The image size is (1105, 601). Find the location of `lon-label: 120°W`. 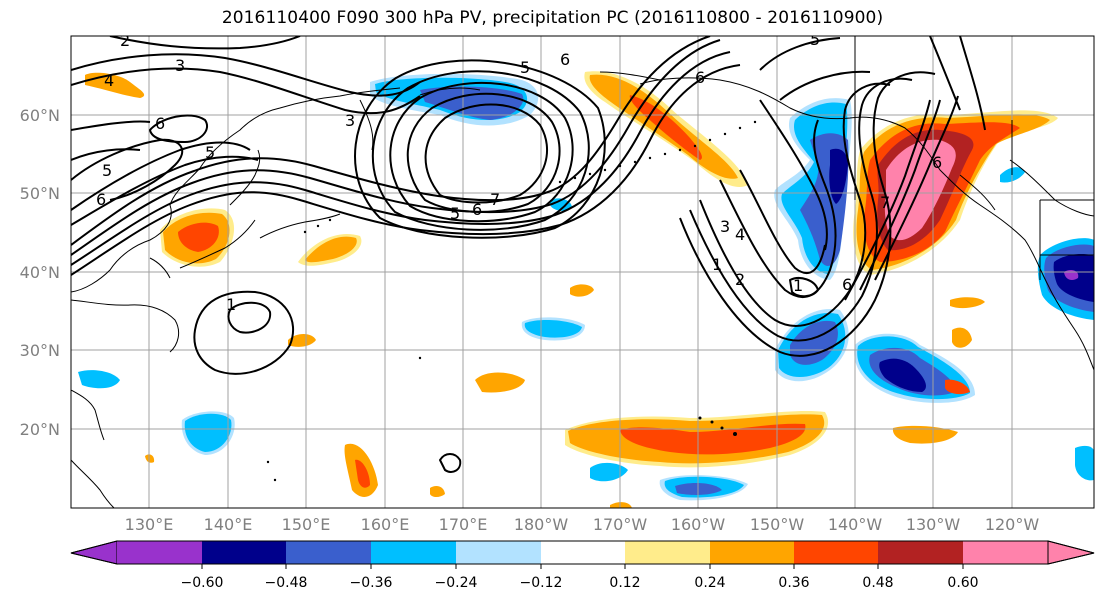

lon-label: 120°W is located at coordinates (1012, 524).